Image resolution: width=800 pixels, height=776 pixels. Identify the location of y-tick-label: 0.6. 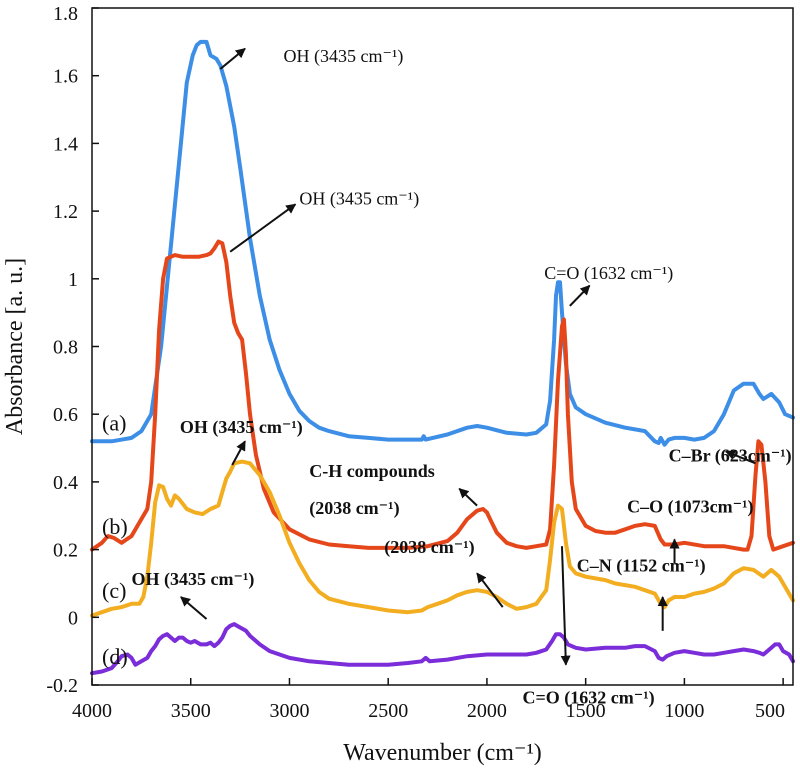
(65, 415).